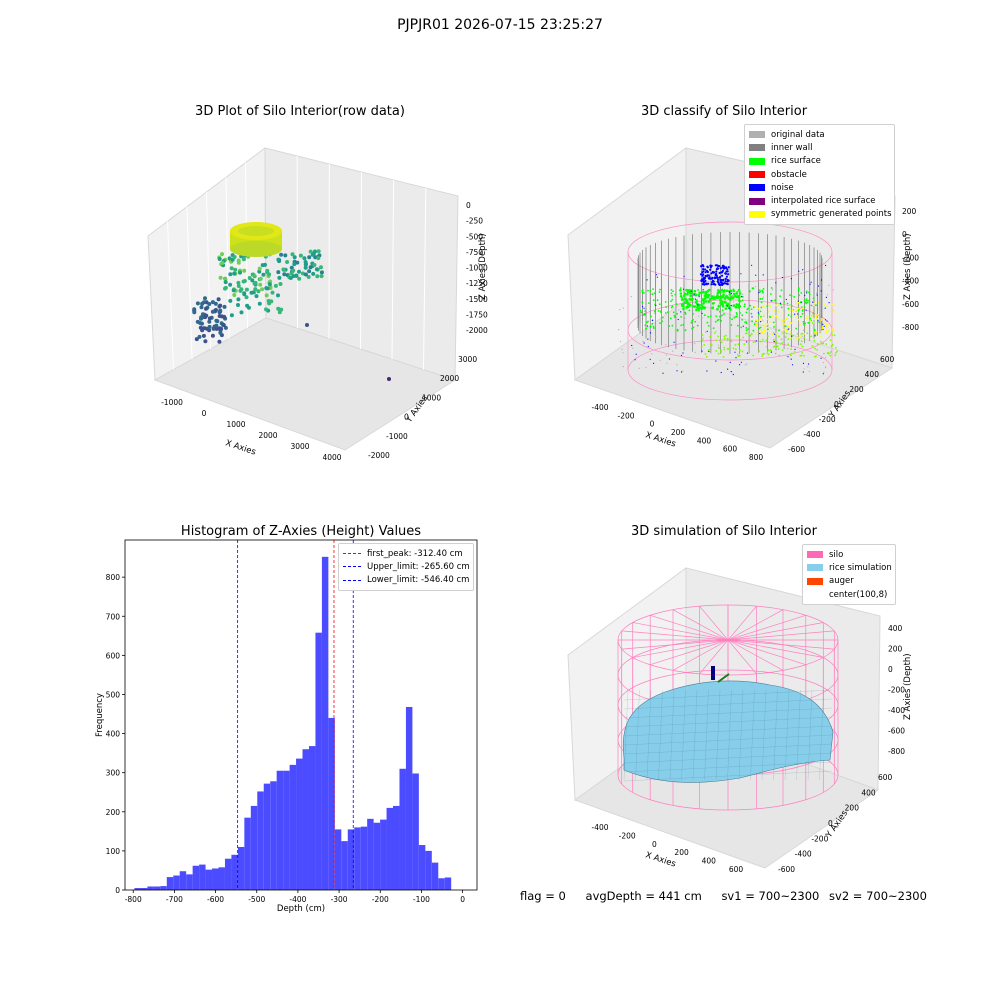  What do you see at coordinates (819, 161) in the screenshot?
I see `legend-item: rice surface` at bounding box center [819, 161].